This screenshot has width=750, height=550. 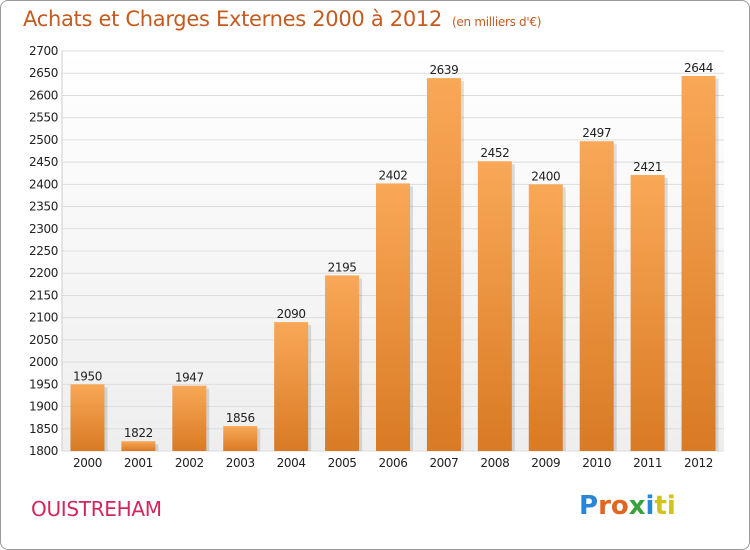 I want to click on y-tick-label: 1850, so click(x=43, y=429).